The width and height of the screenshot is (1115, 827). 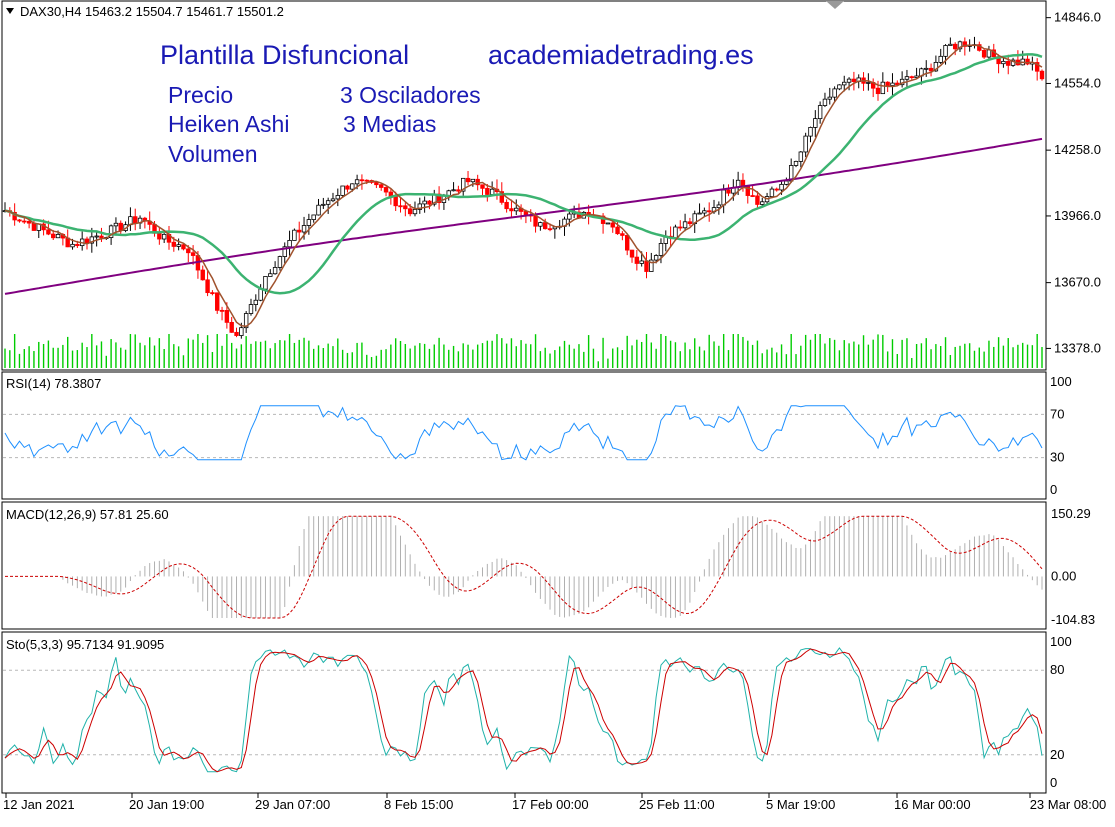 I want to click on x-tick-label: 12 Jan 2021, so click(x=39, y=804).